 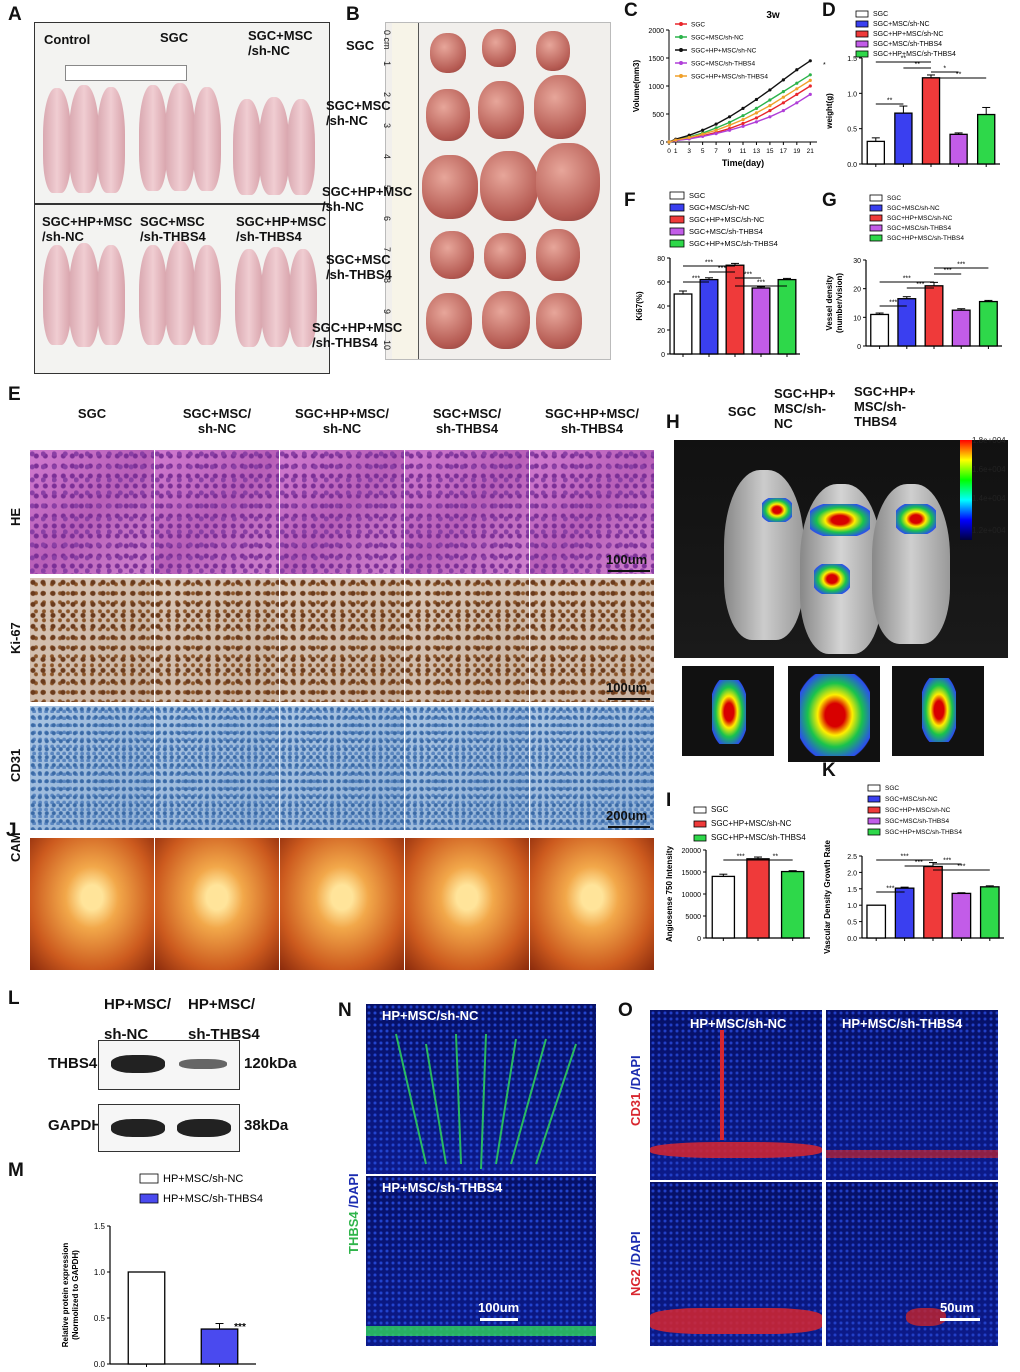 What do you see at coordinates (15, 847) in the screenshot?
I see `panel-j-row-cam: CAM` at bounding box center [15, 847].